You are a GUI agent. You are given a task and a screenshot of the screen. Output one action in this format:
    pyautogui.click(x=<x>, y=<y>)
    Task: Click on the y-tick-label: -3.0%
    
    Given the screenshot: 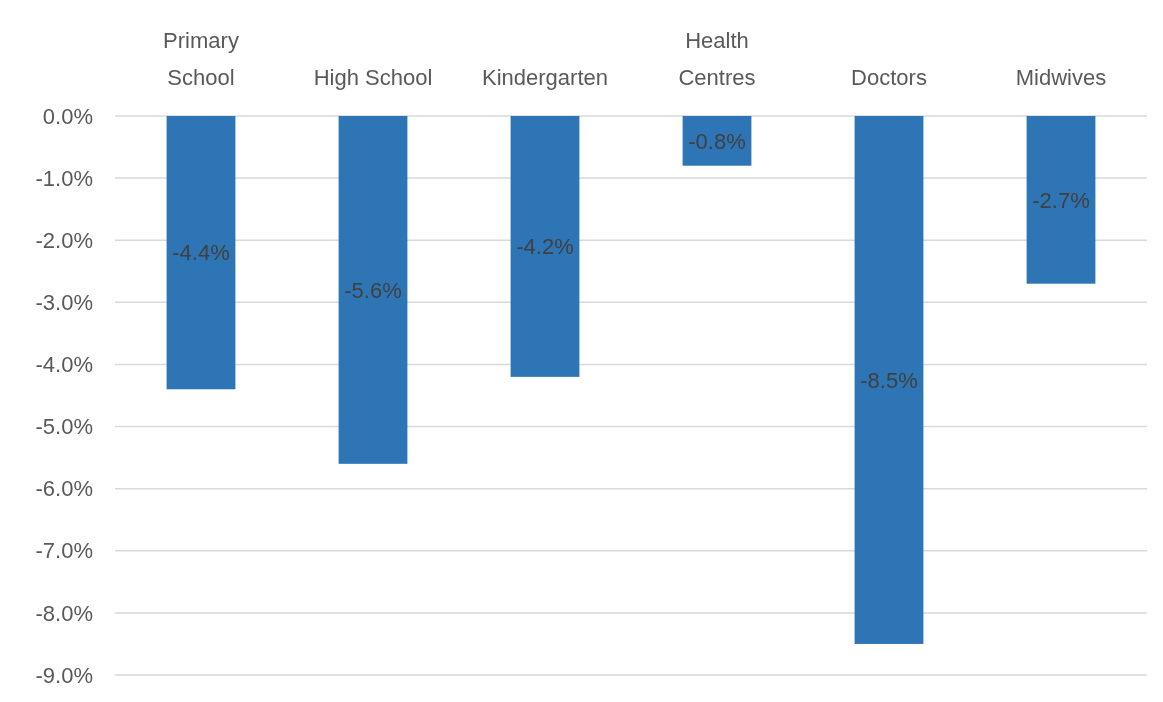 What is the action you would take?
    pyautogui.click(x=64, y=303)
    